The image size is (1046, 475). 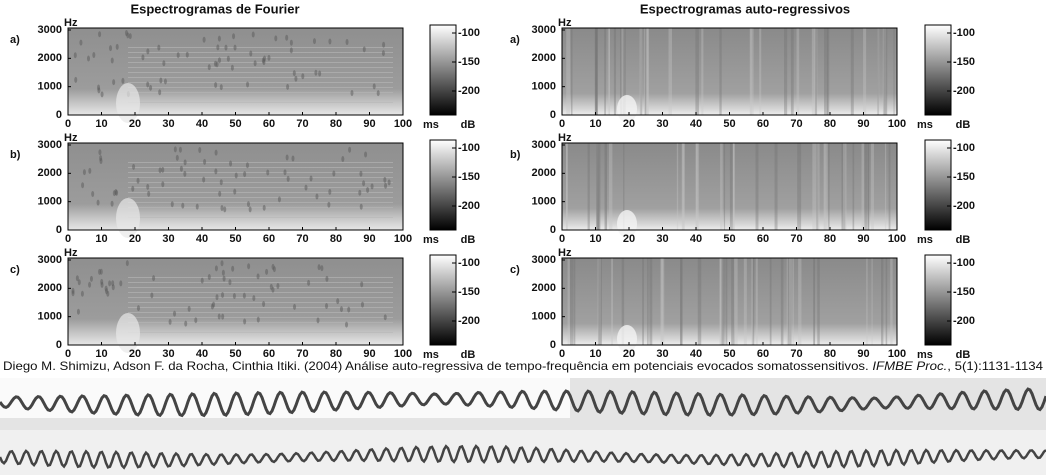 I want to click on x-tick-label: 80, so click(x=830, y=239).